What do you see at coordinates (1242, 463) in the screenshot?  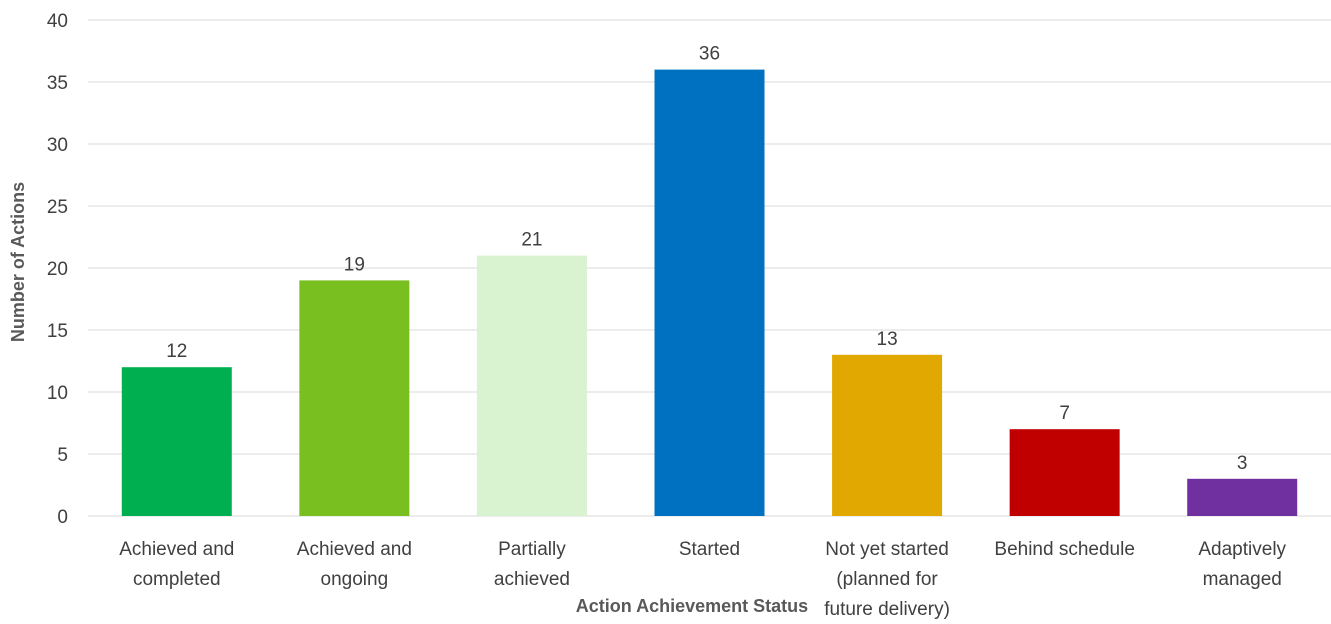 I see `bar-value-label: 3` at bounding box center [1242, 463].